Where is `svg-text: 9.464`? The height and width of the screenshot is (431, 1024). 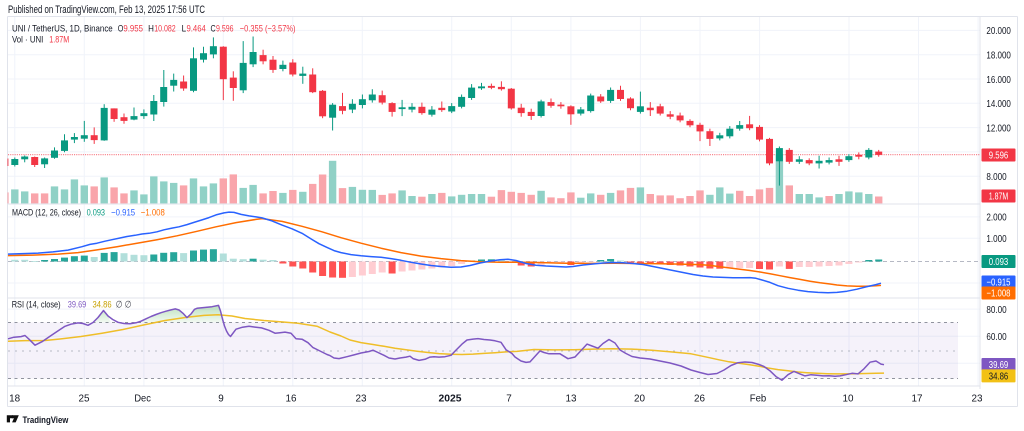 svg-text: 9.464 is located at coordinates (196, 28).